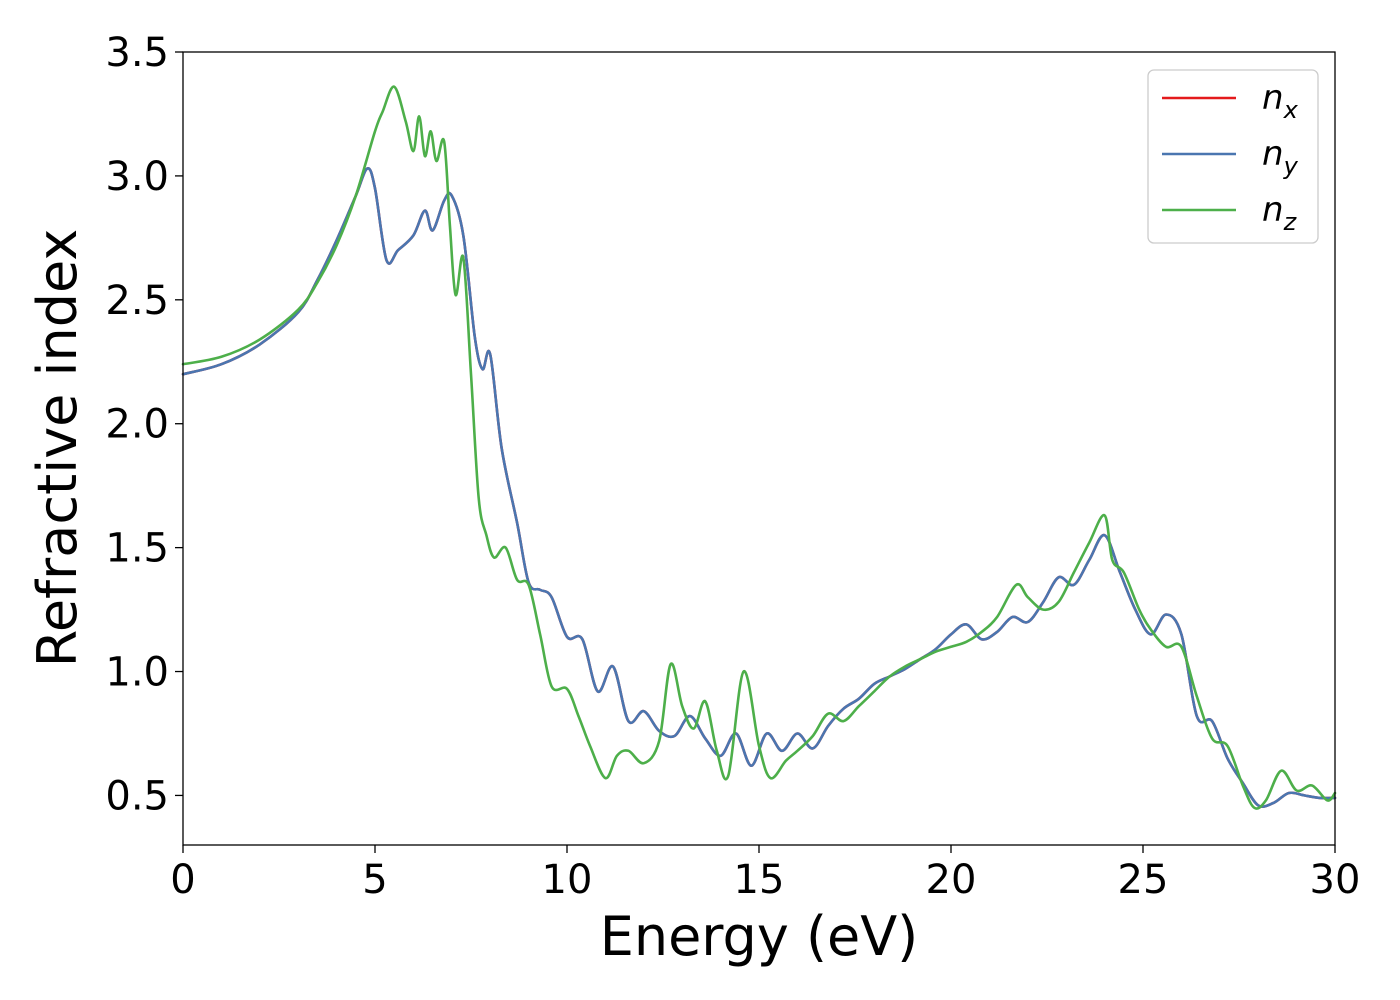 This screenshot has height=1000, width=1400. I want to click on y-tick-label: 3.0, so click(137, 177).